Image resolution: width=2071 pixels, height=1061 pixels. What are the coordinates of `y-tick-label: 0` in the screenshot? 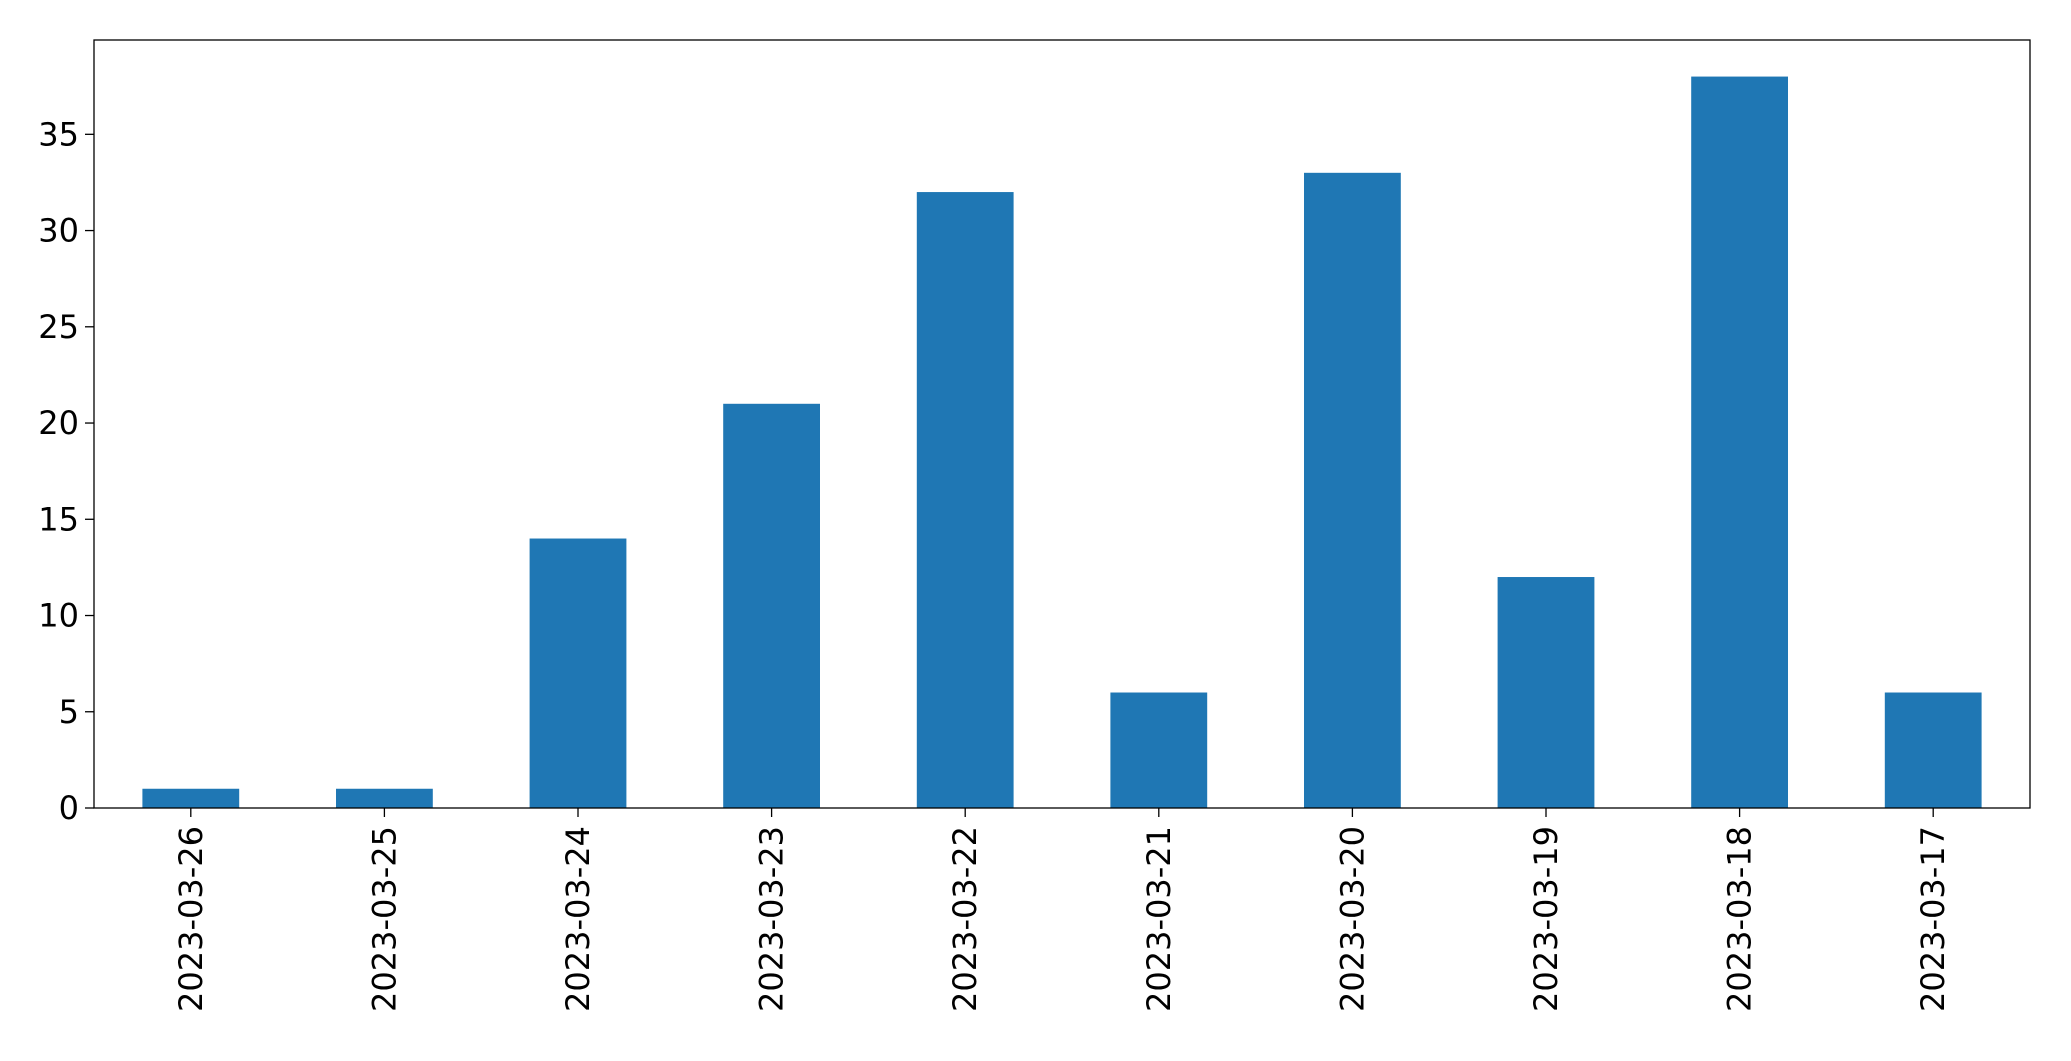 It's located at (69, 808).